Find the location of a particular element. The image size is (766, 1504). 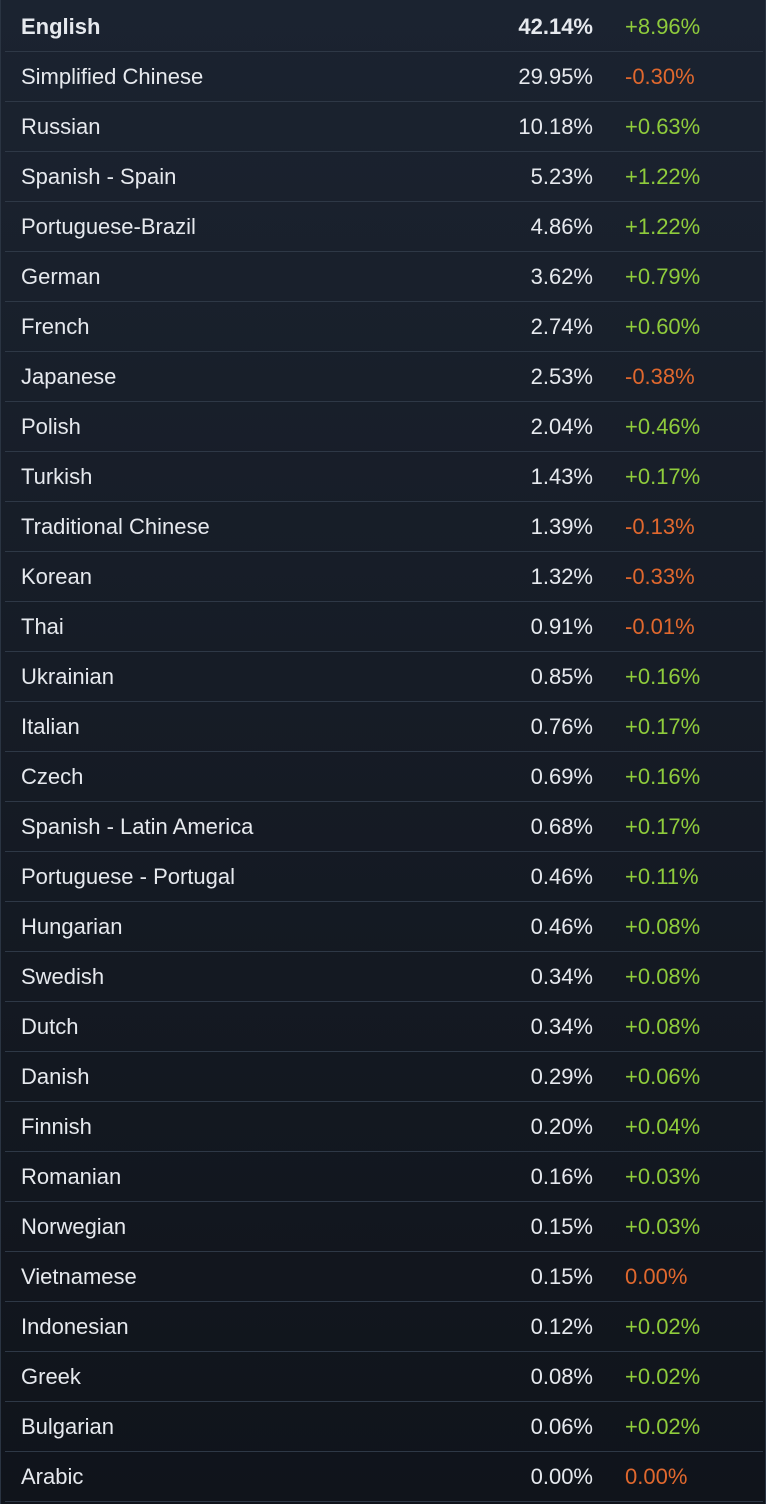

usage-change: +8.96% is located at coordinates (663, 26).